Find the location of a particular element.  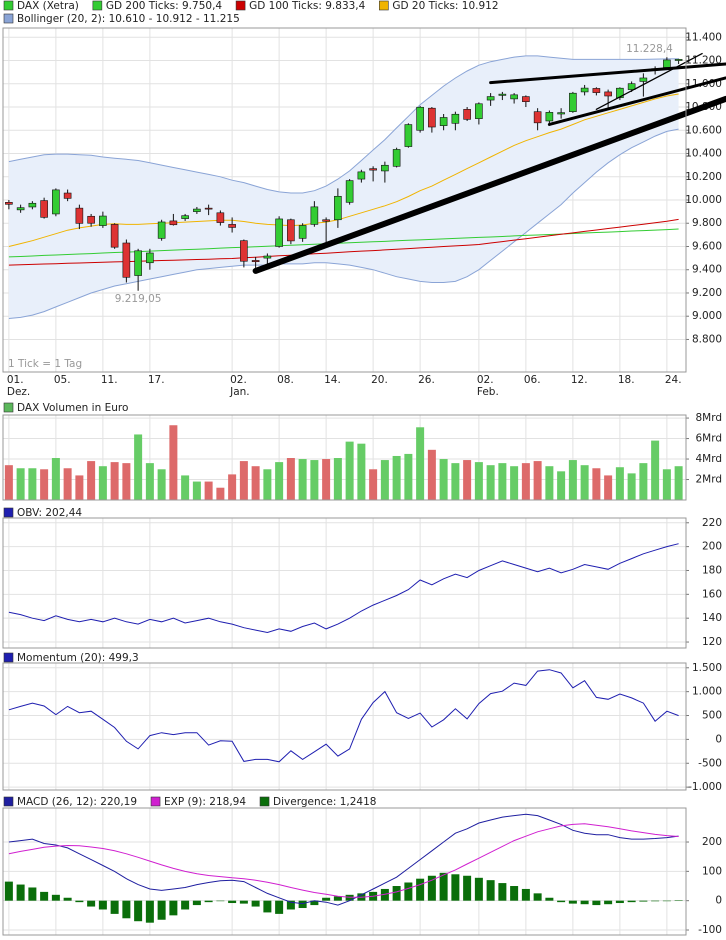

legend-label: GD 20 Ticks: 10.912 is located at coordinates (445, 6).